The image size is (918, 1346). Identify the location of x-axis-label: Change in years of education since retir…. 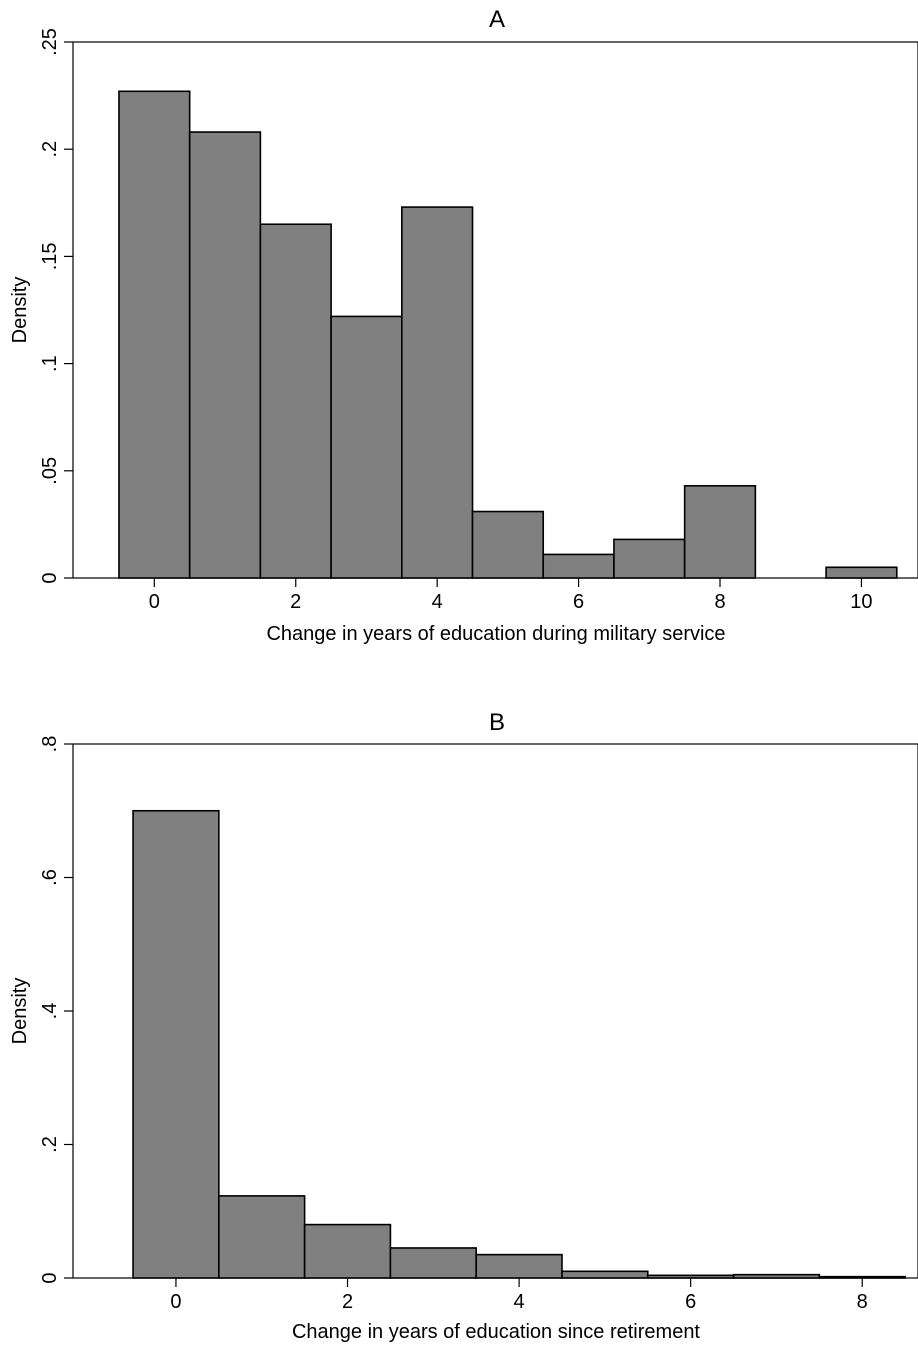
(496, 1332).